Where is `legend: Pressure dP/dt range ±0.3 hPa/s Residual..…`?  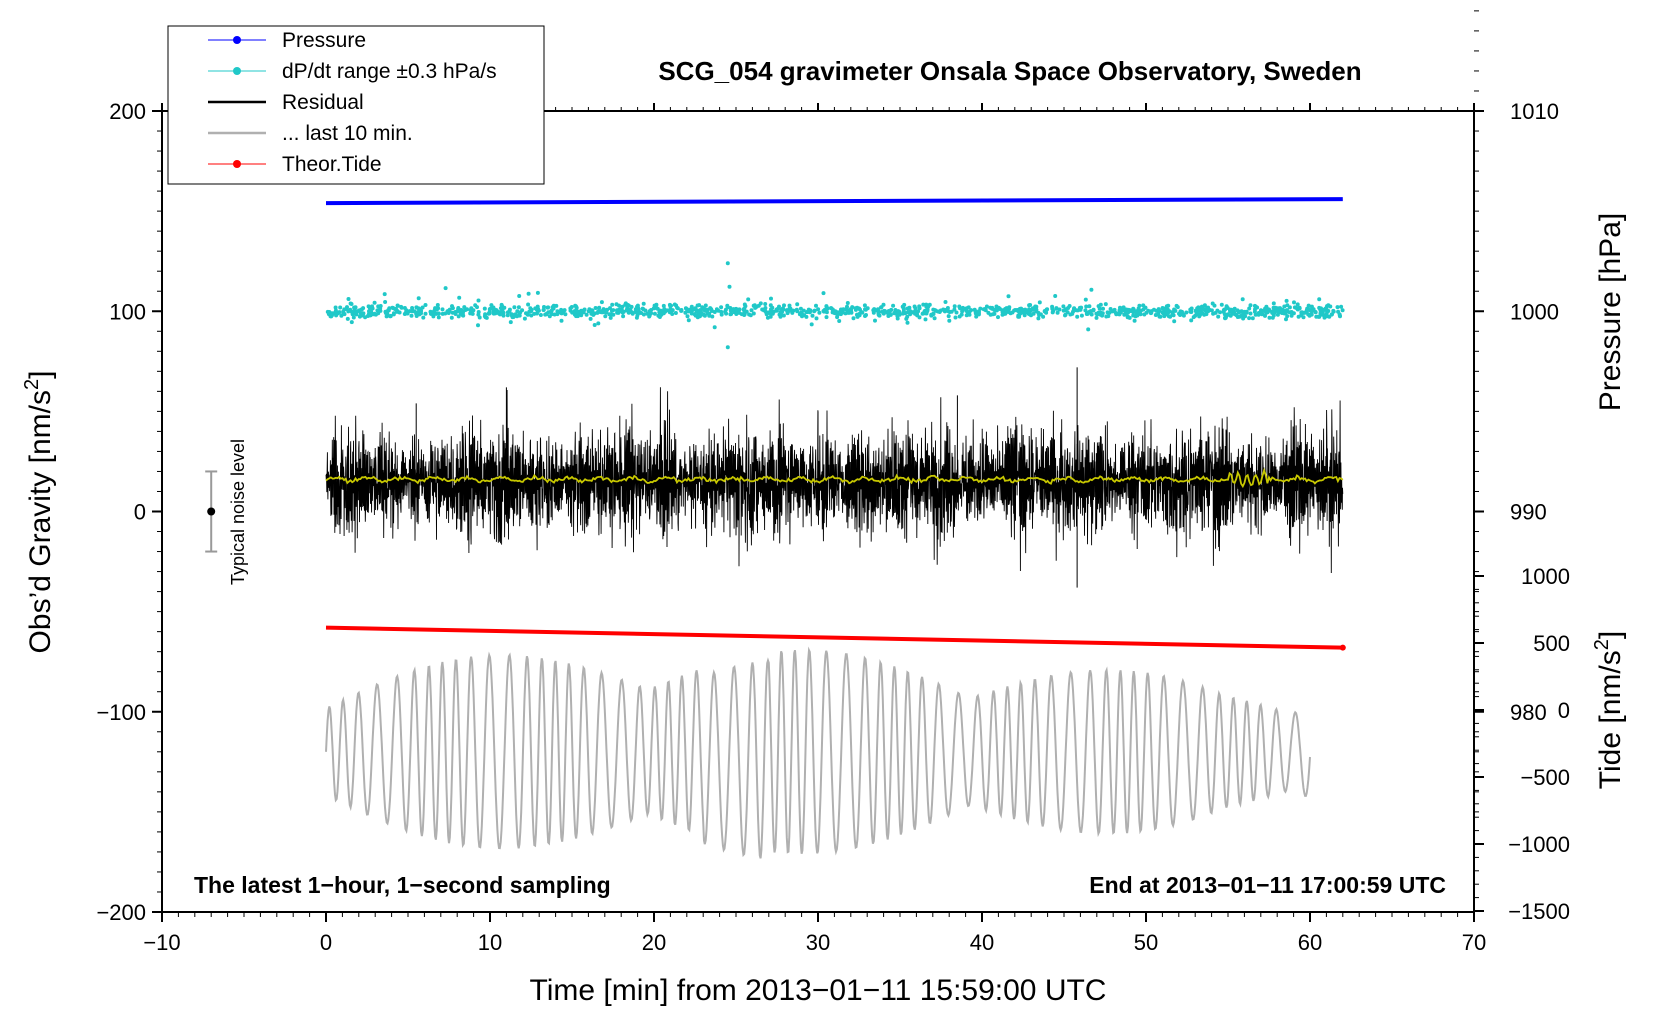
legend: Pressure dP/dt range ±0.3 hPa/s Residual..… is located at coordinates (356, 105).